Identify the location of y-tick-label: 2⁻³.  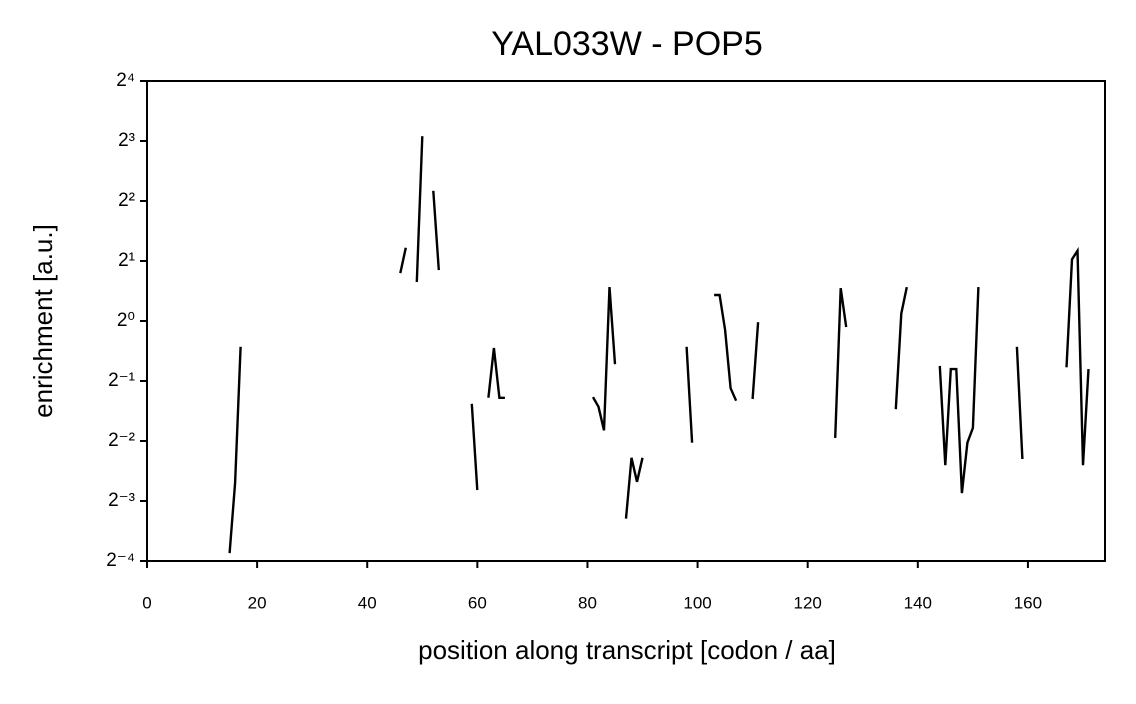
(121, 500).